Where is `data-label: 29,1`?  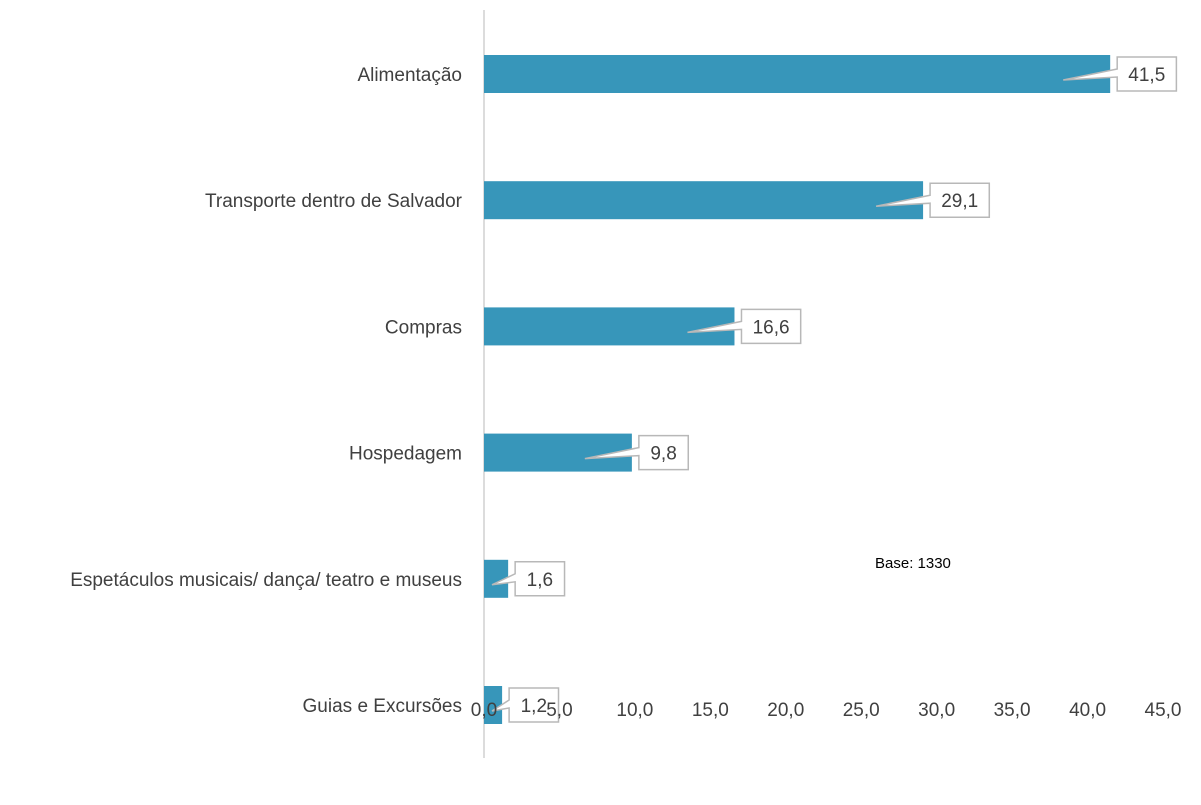
data-label: 29,1 is located at coordinates (959, 201).